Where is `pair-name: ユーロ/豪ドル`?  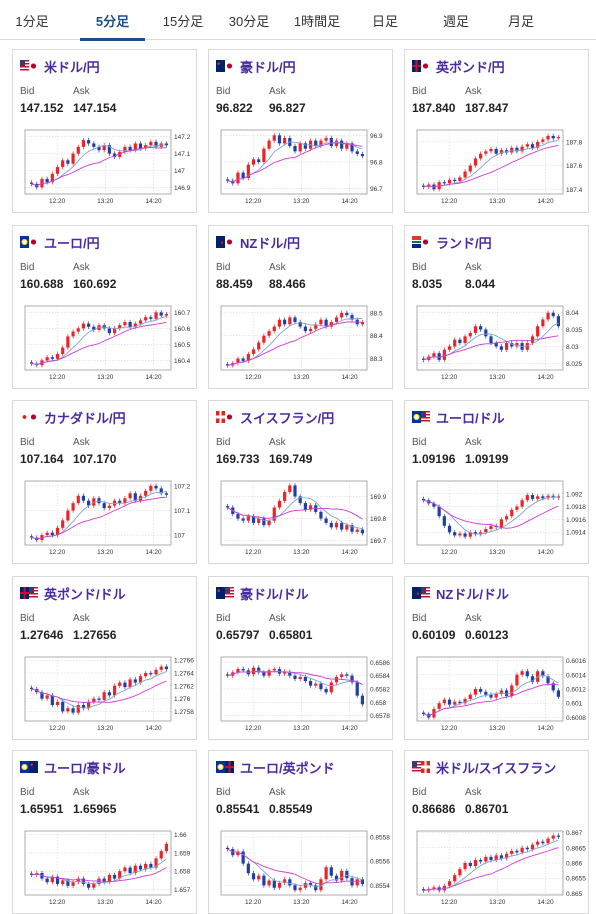 pair-name: ユーロ/豪ドル is located at coordinates (85, 768).